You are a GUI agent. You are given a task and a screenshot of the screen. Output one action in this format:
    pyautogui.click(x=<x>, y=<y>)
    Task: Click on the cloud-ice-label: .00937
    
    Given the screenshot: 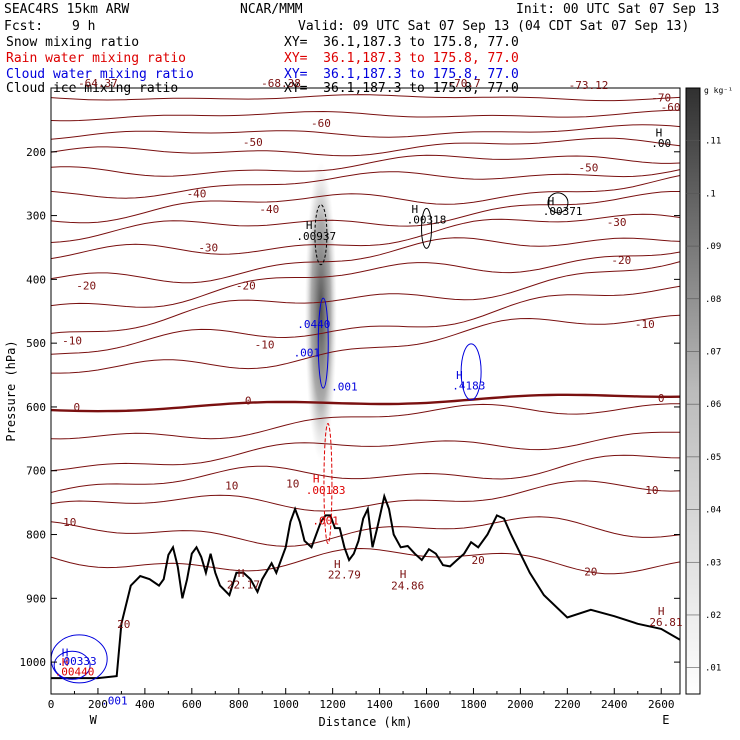 What is the action you would take?
    pyautogui.click(x=316, y=236)
    